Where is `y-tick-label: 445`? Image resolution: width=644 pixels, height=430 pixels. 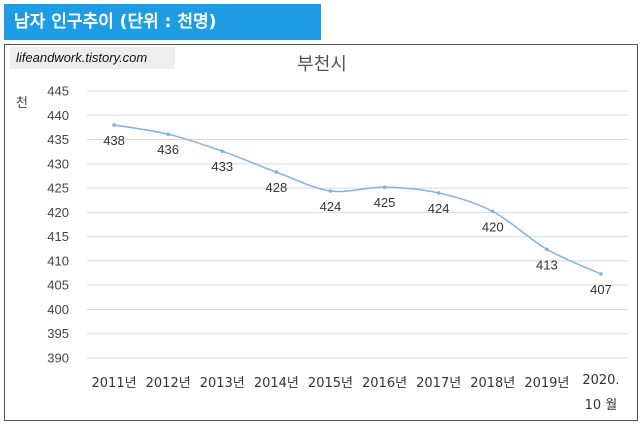 y-tick-label: 445 is located at coordinates (58, 91).